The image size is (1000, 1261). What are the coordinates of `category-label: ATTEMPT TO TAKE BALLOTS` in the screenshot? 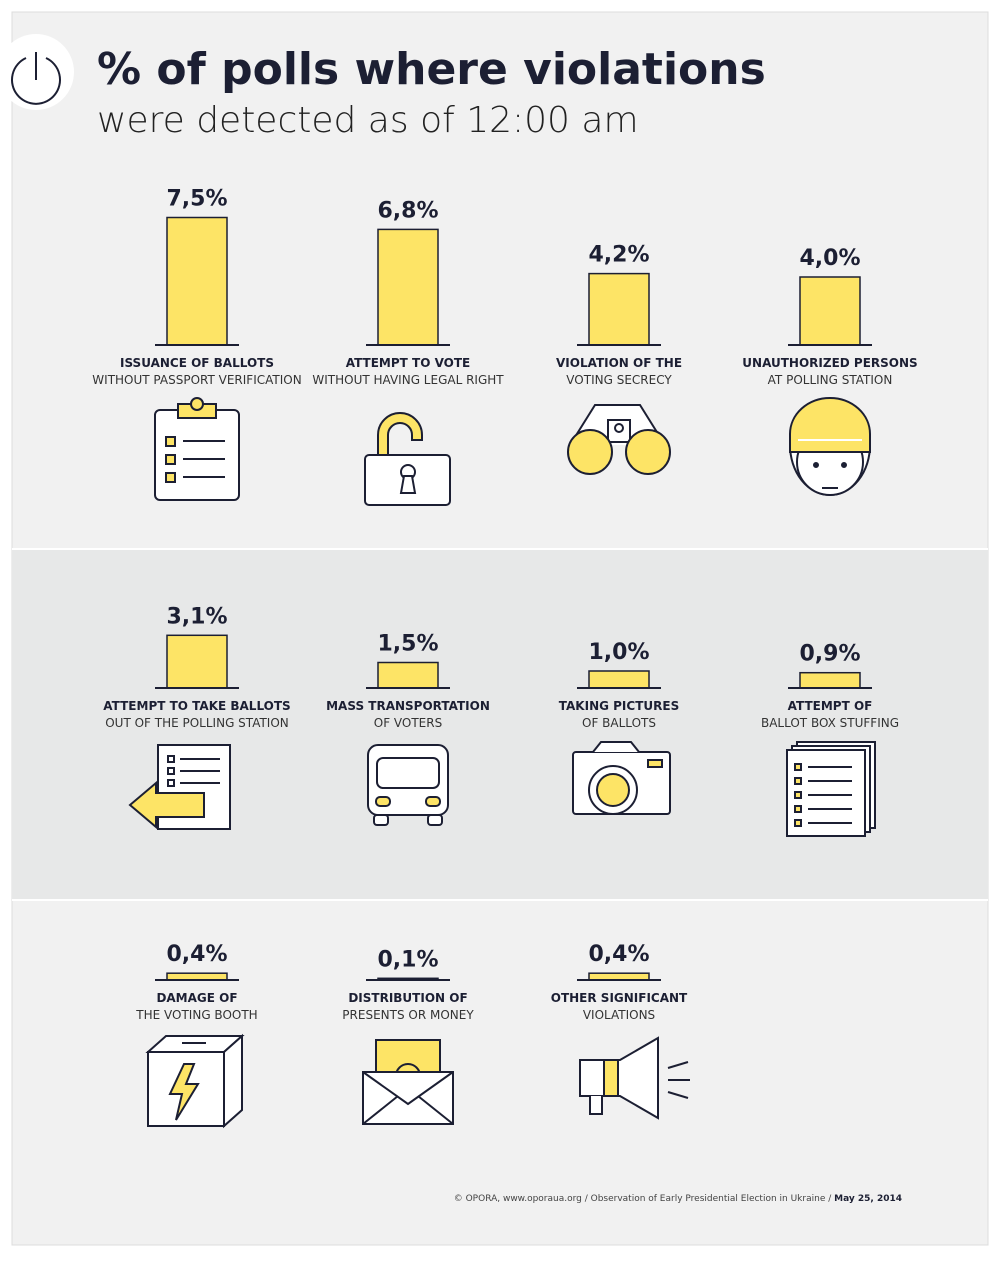 It's located at (196, 706).